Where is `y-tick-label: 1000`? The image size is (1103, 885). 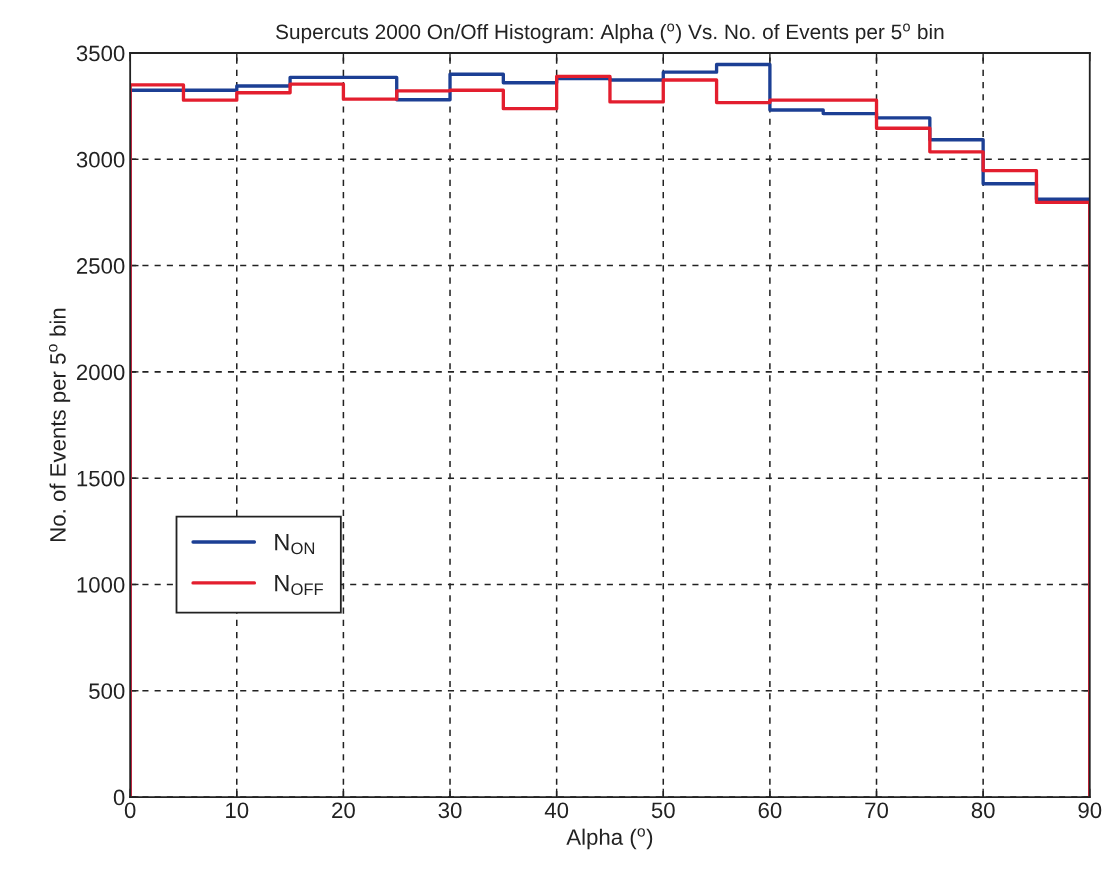 y-tick-label: 1000 is located at coordinates (101, 584).